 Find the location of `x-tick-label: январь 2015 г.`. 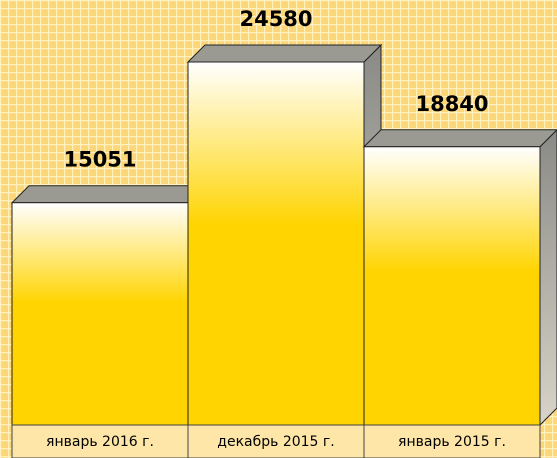

x-tick-label: январь 2015 г. is located at coordinates (452, 442).